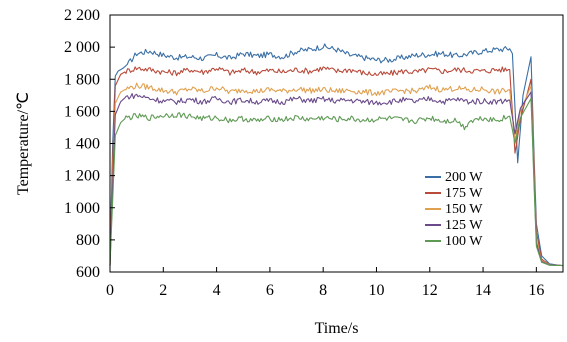  I want to click on legend-label: 175 W, so click(464, 193).